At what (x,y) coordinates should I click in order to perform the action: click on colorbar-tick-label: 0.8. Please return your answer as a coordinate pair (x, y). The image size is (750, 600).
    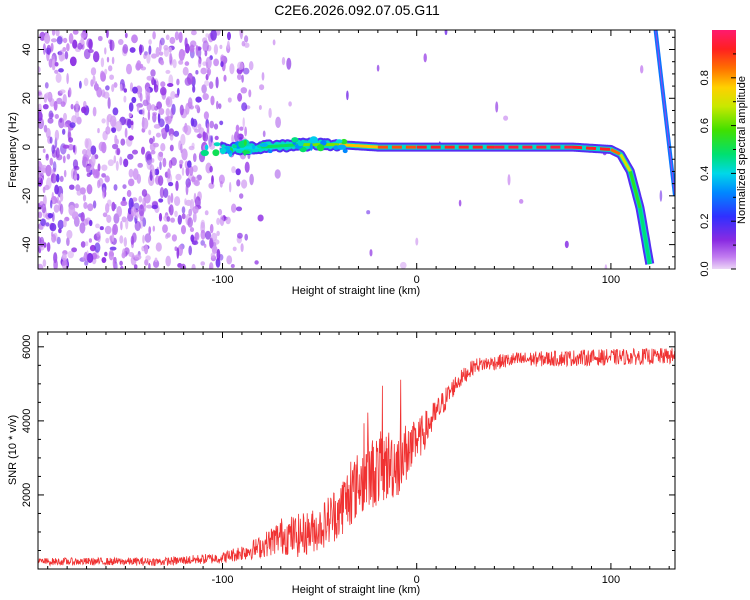
    Looking at the image, I should click on (705, 77).